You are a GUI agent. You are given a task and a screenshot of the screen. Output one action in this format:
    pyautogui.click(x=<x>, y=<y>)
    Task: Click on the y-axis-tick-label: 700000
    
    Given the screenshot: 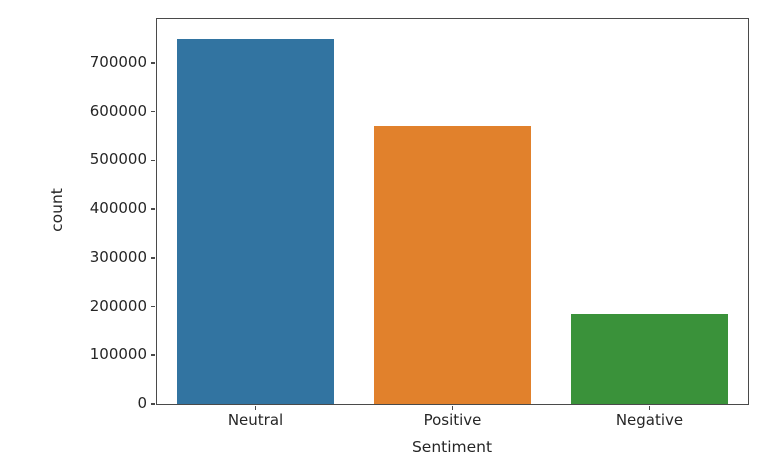 What is the action you would take?
    pyautogui.click(x=118, y=62)
    